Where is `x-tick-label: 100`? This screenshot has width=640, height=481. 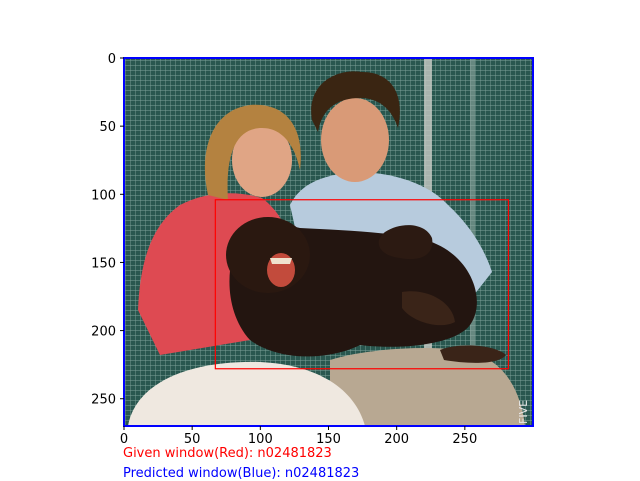 x-tick-label: 100 is located at coordinates (260, 439).